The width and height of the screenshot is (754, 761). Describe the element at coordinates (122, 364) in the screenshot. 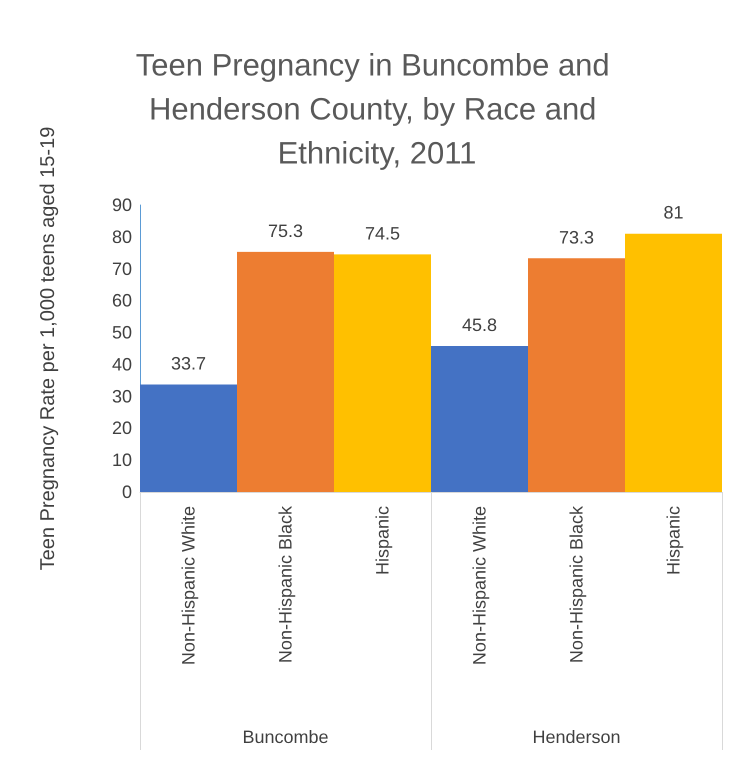

I see `y-tick-label: 40` at that location.